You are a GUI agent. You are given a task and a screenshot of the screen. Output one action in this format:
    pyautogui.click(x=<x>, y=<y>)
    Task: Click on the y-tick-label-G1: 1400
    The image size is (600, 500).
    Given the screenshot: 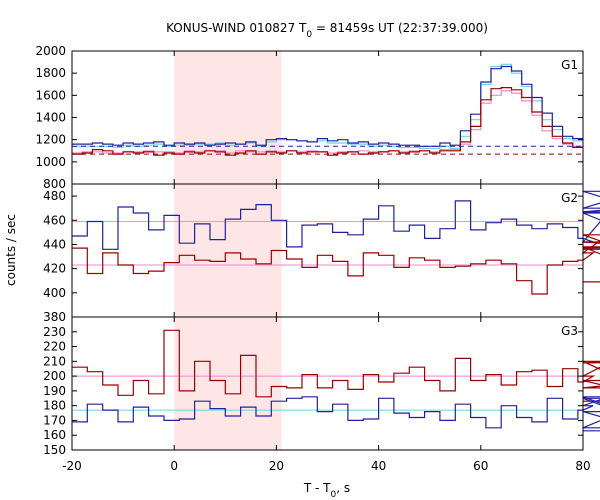 What is the action you would take?
    pyautogui.click(x=50, y=118)
    